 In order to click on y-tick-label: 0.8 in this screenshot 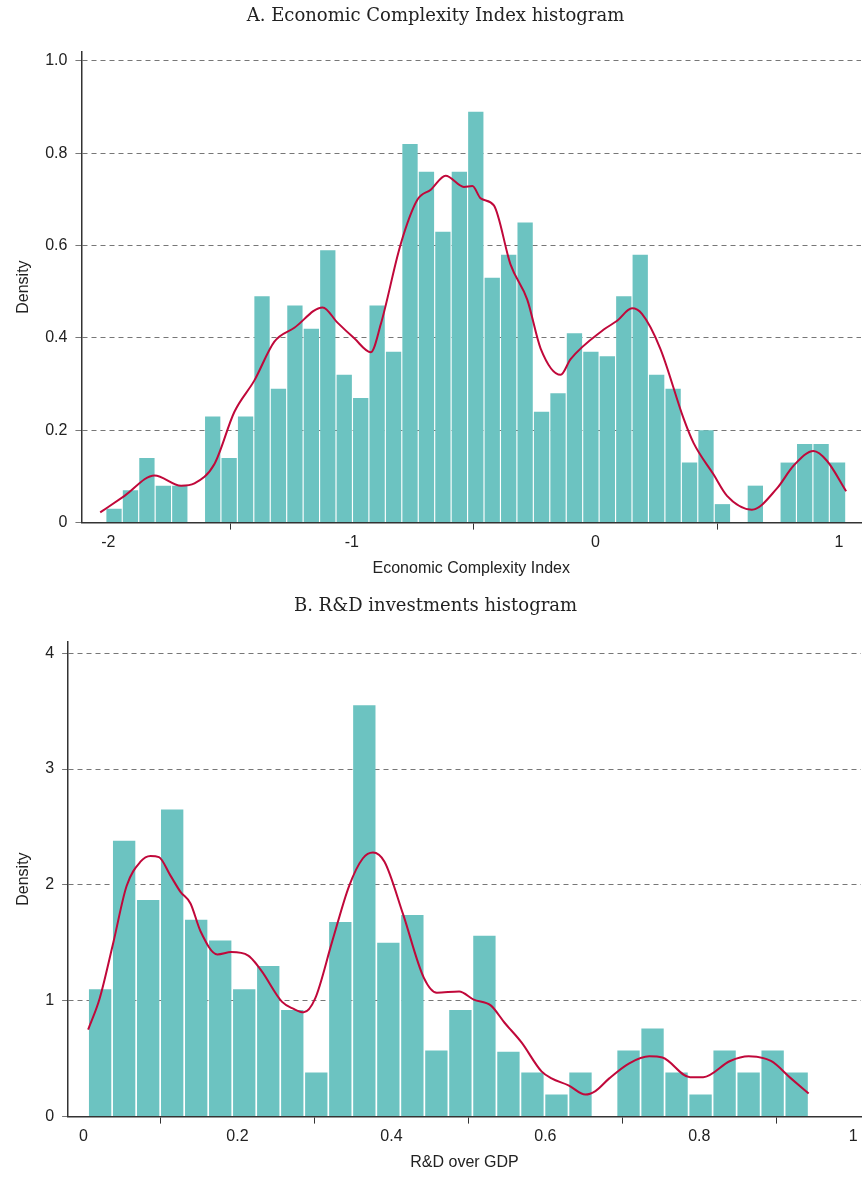, I will do `click(56, 152)`.